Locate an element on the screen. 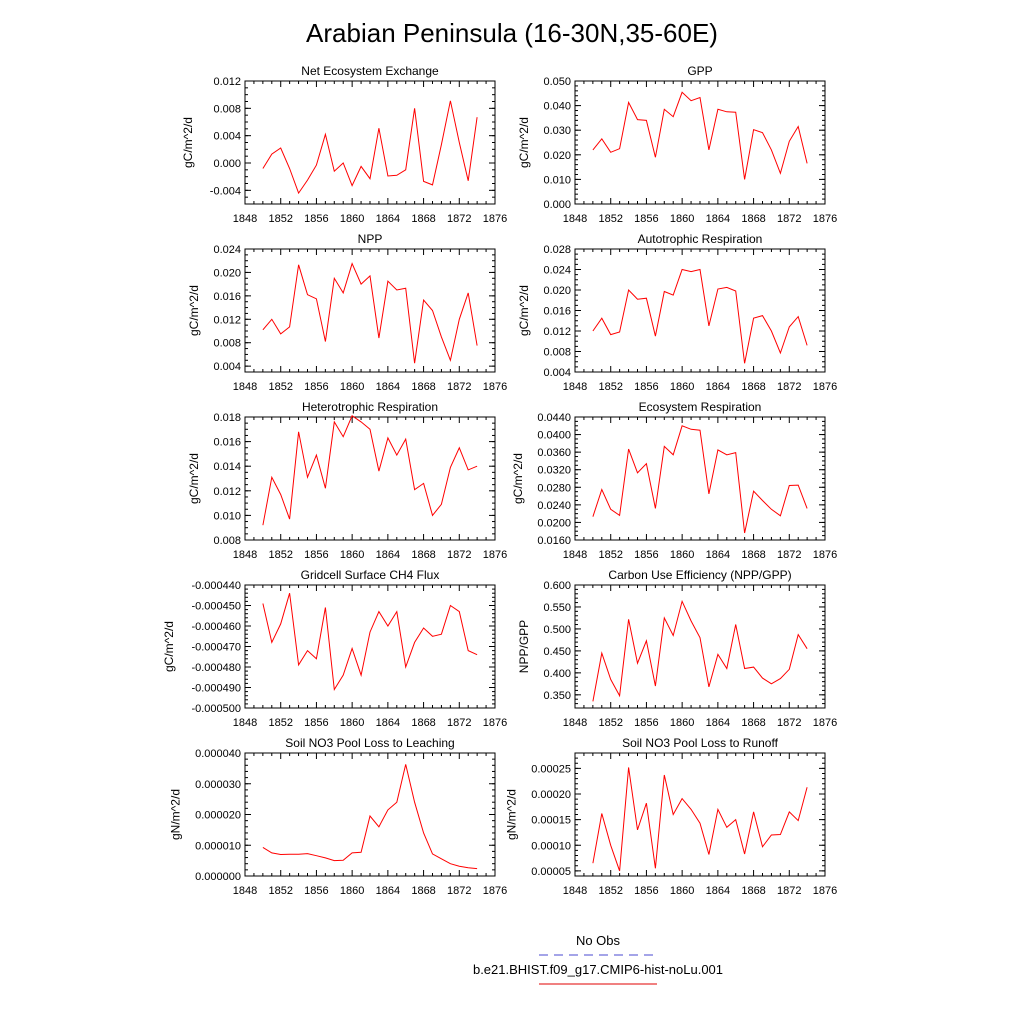 This screenshot has height=1024, width=1024. figure-title: Arabian Peninsula (16-30N,35-60E) is located at coordinates (512, 33).